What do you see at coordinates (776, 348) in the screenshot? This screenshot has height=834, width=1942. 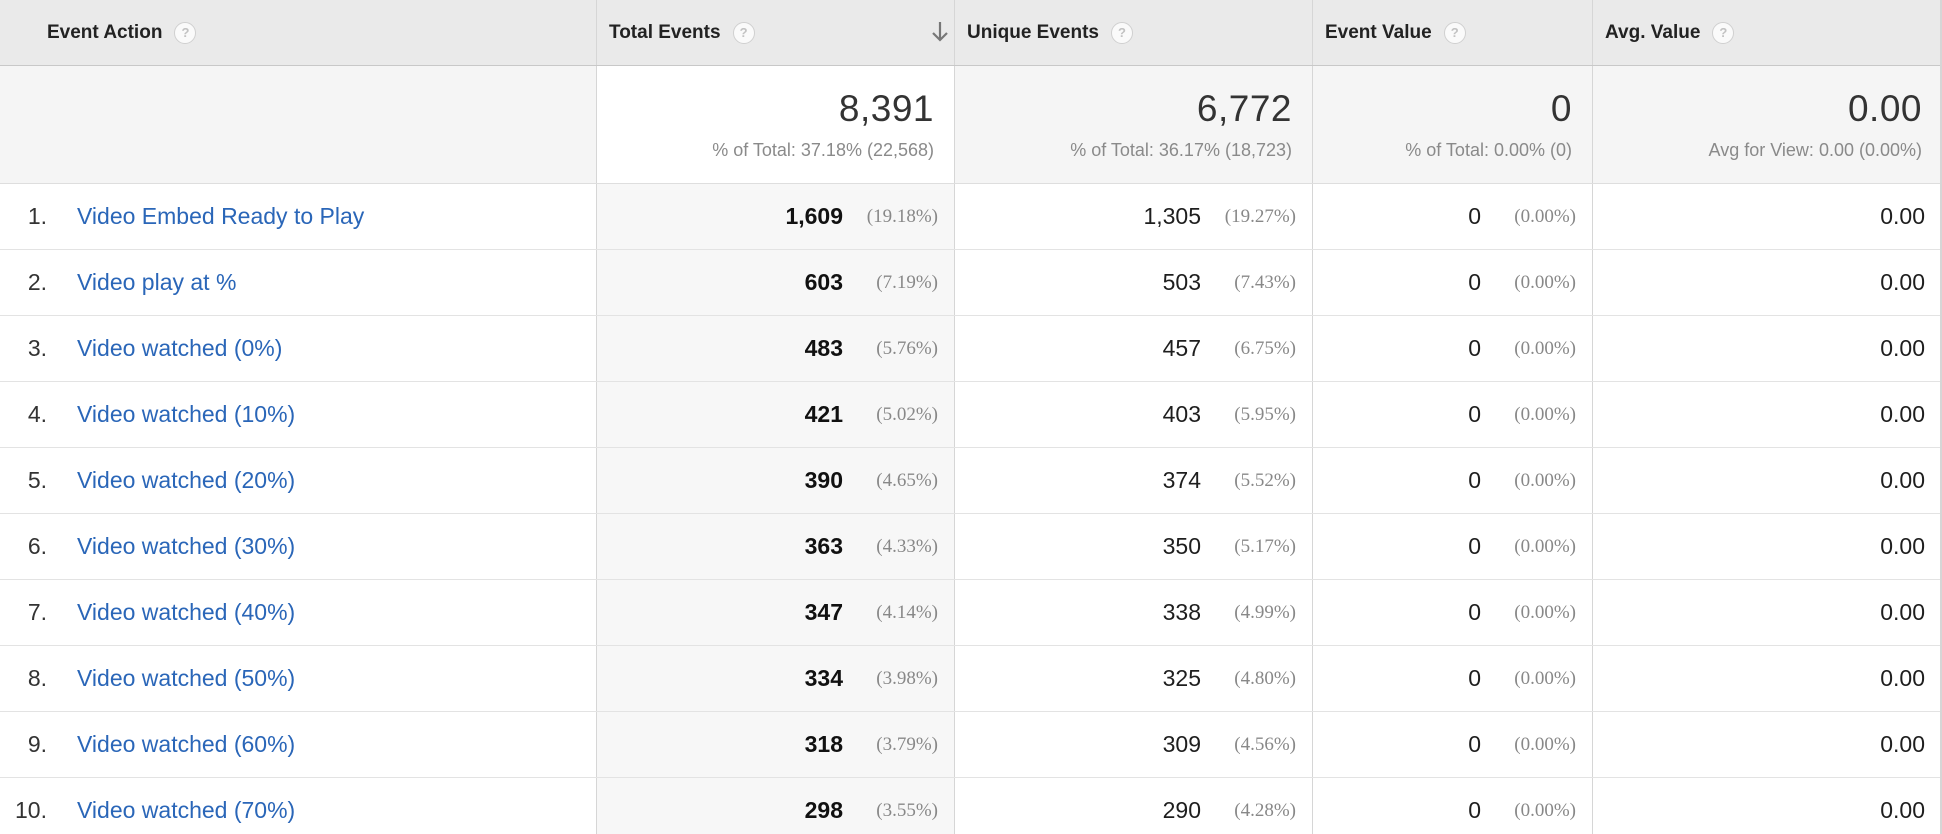 I see `total-events-cell: 483 (5.76%)` at bounding box center [776, 348].